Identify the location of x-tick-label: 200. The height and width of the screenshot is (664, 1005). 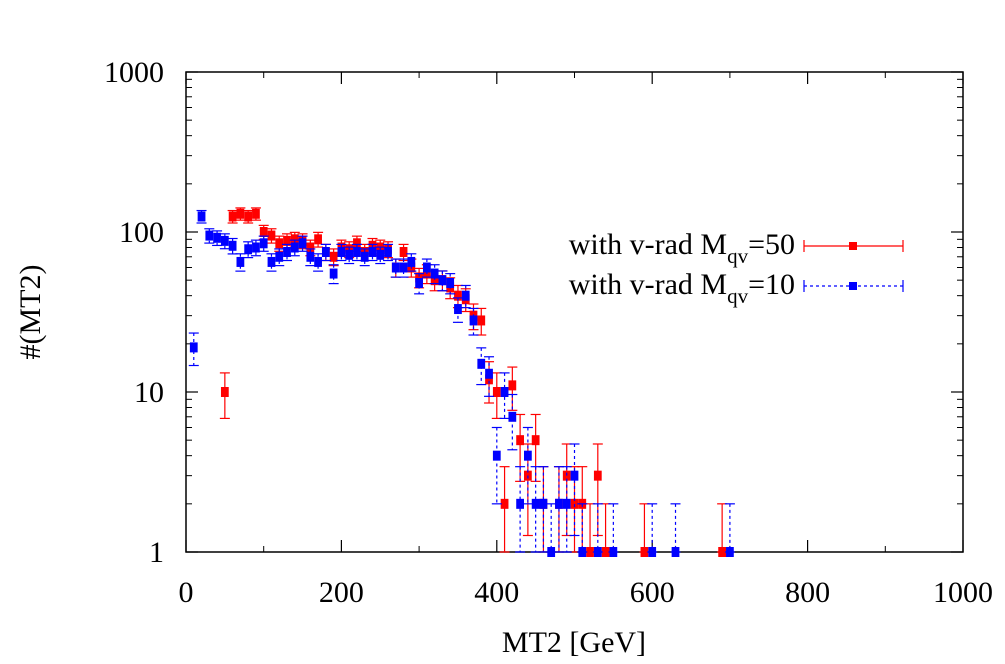
(341, 592).